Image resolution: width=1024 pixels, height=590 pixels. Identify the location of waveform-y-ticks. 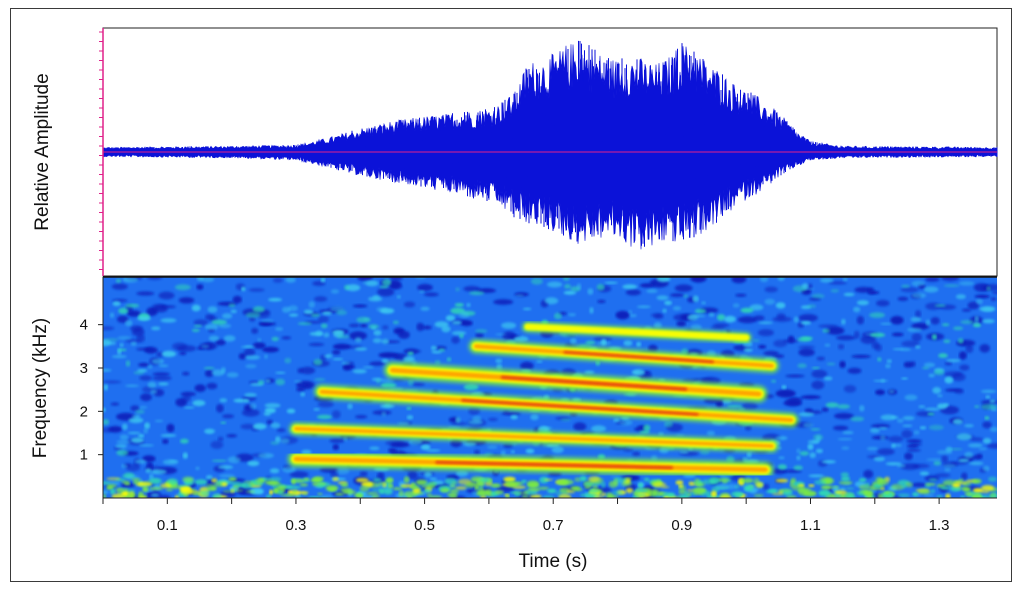
(101, 150).